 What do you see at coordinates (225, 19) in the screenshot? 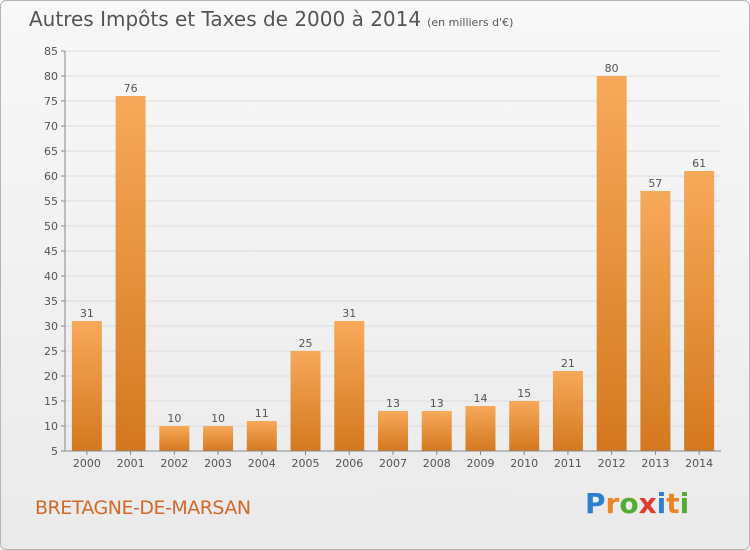
I see `chart-title-text: Autres Impôts et Taxes de 2000 à 2014` at bounding box center [225, 19].